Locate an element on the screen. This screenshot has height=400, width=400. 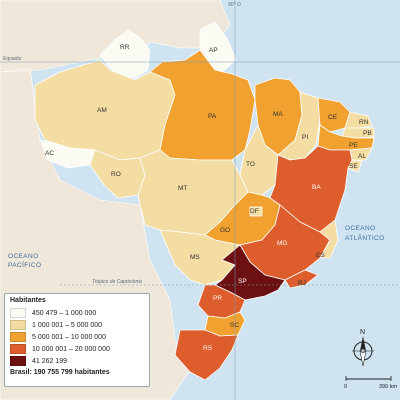
compass-rose-icon: N is located at coordinates (363, 348).